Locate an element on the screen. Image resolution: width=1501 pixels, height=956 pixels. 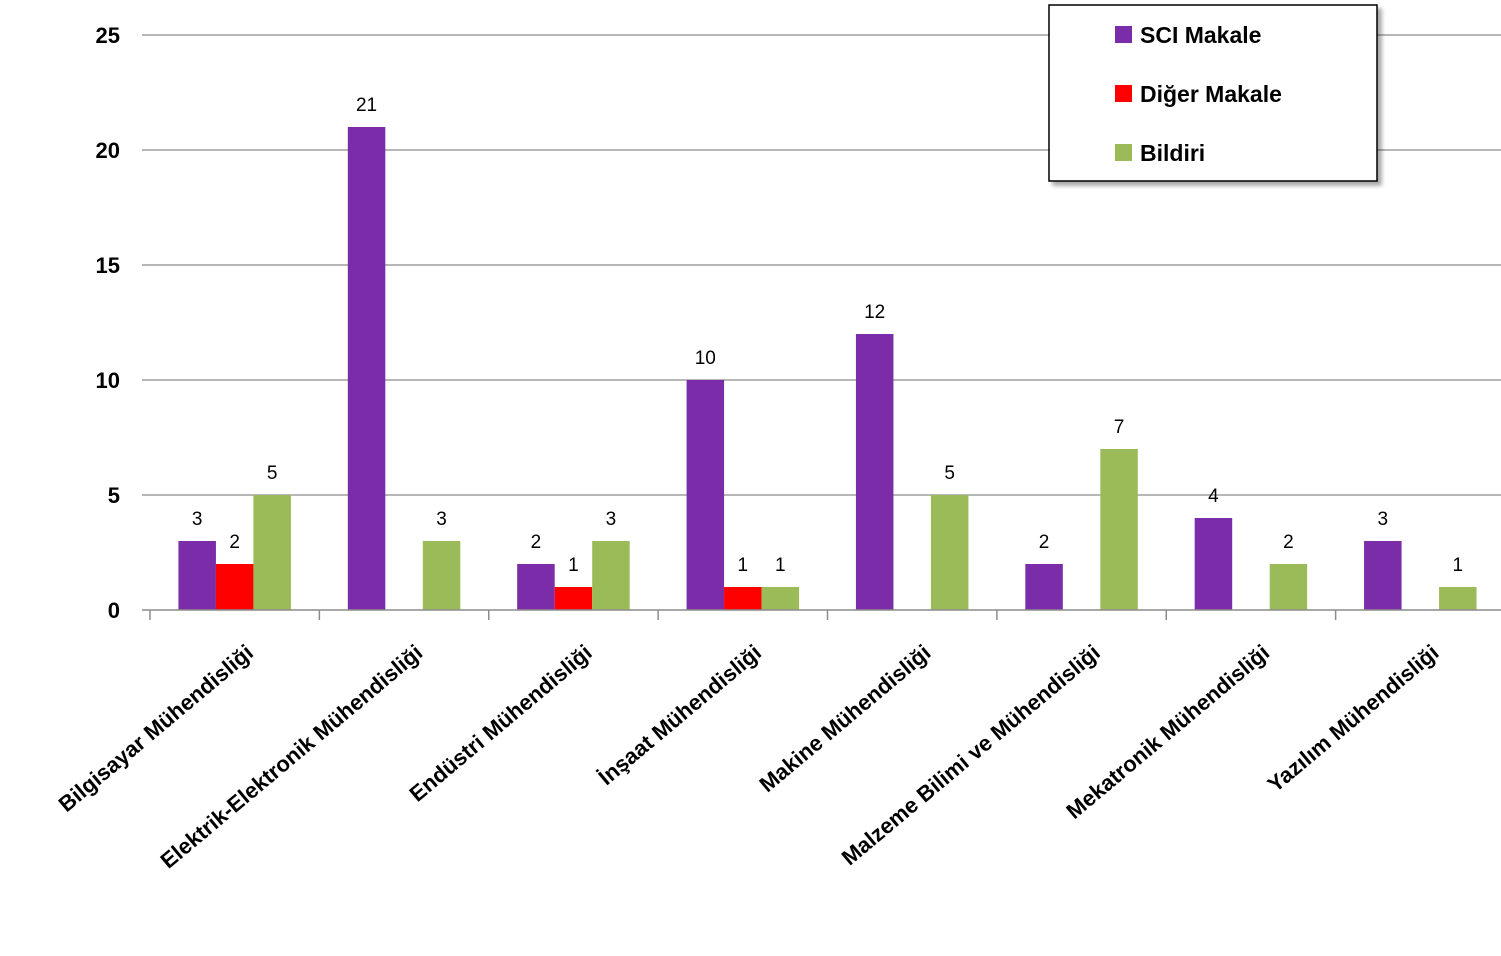
legend-label-bildiri: Bildiri is located at coordinates (1172, 153).